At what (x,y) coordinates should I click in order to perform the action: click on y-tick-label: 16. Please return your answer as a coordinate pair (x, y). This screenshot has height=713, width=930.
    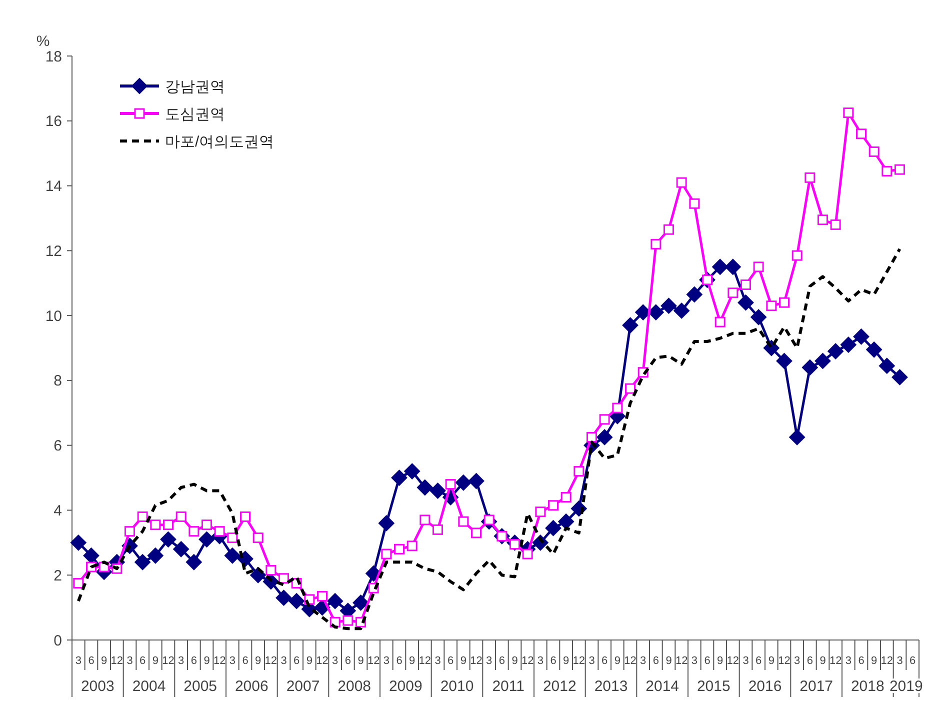
    Looking at the image, I should click on (53, 121).